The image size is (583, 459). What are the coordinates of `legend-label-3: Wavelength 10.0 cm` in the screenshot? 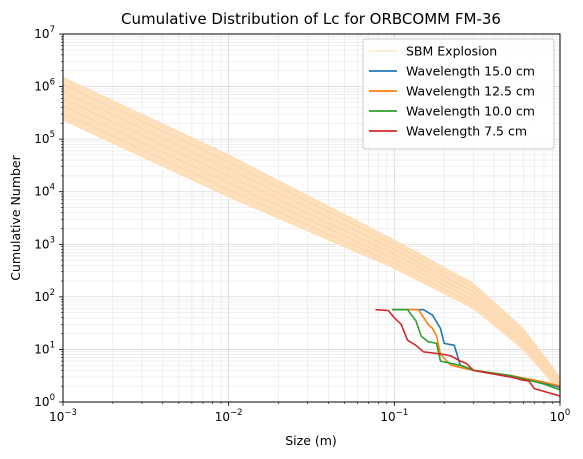 It's located at (470, 111).